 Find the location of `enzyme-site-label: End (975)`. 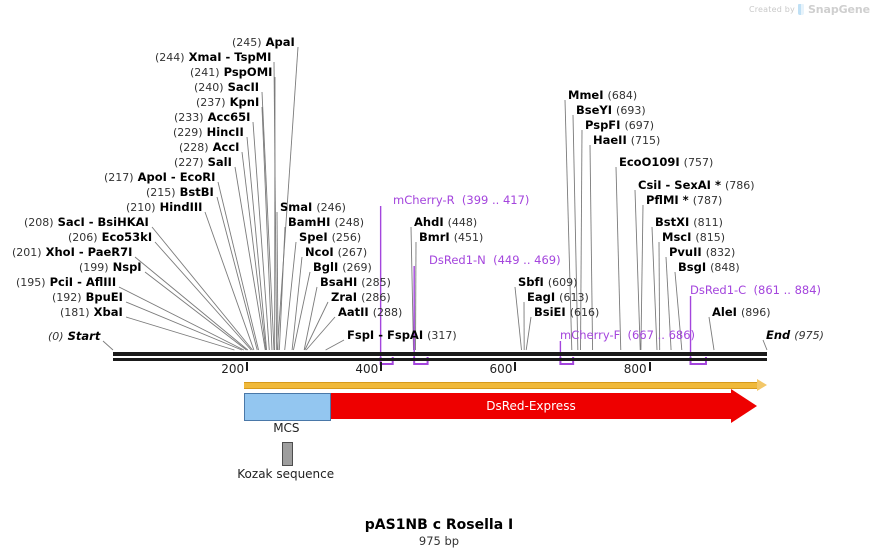

enzyme-site-label: End (975) is located at coordinates (795, 335).